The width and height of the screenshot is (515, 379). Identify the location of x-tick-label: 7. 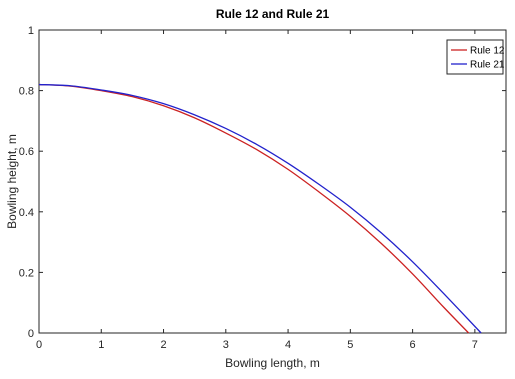
(475, 345).